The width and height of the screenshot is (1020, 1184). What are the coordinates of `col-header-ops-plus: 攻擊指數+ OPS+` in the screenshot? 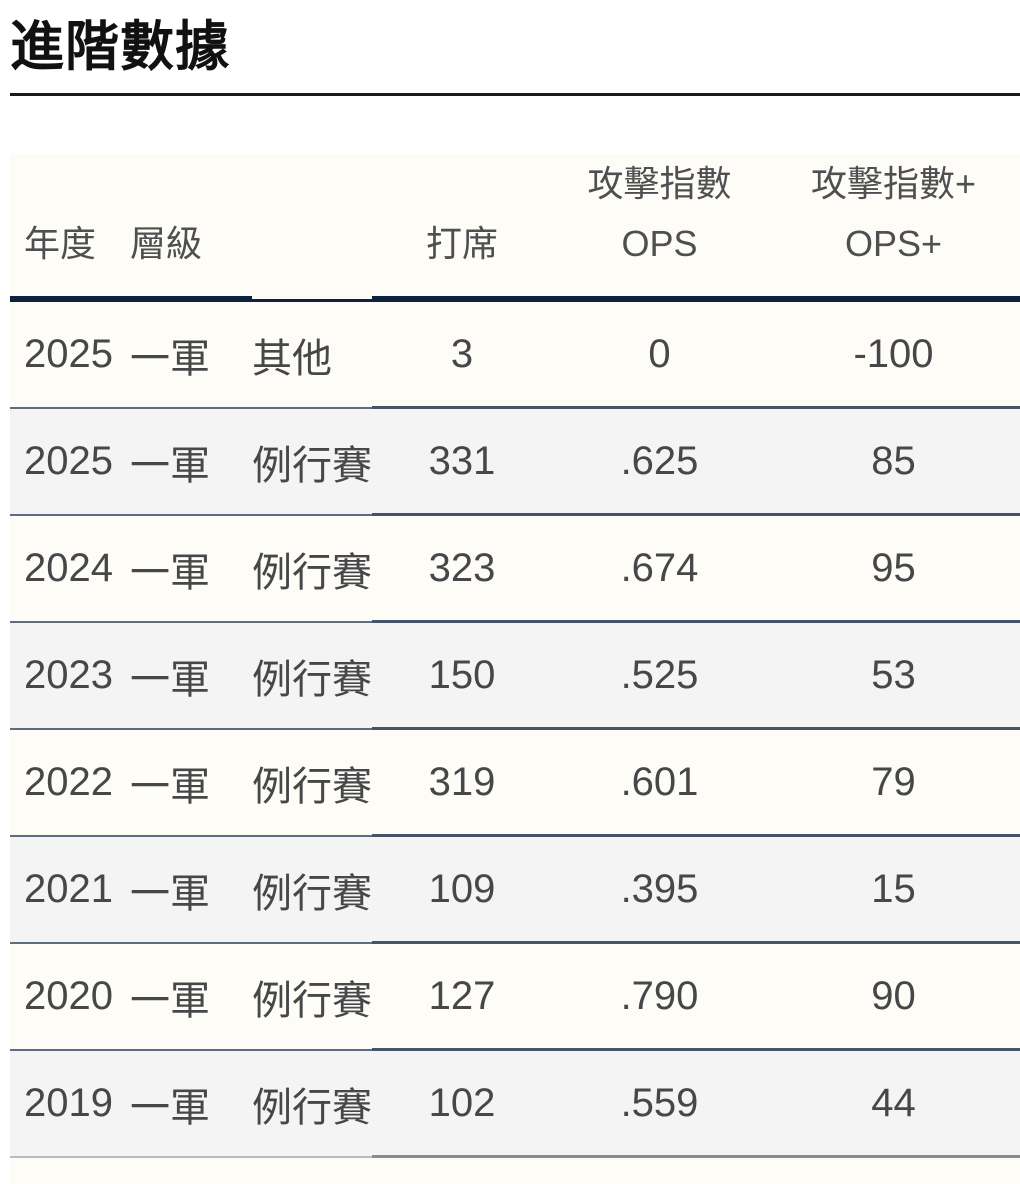 It's located at (893, 228).